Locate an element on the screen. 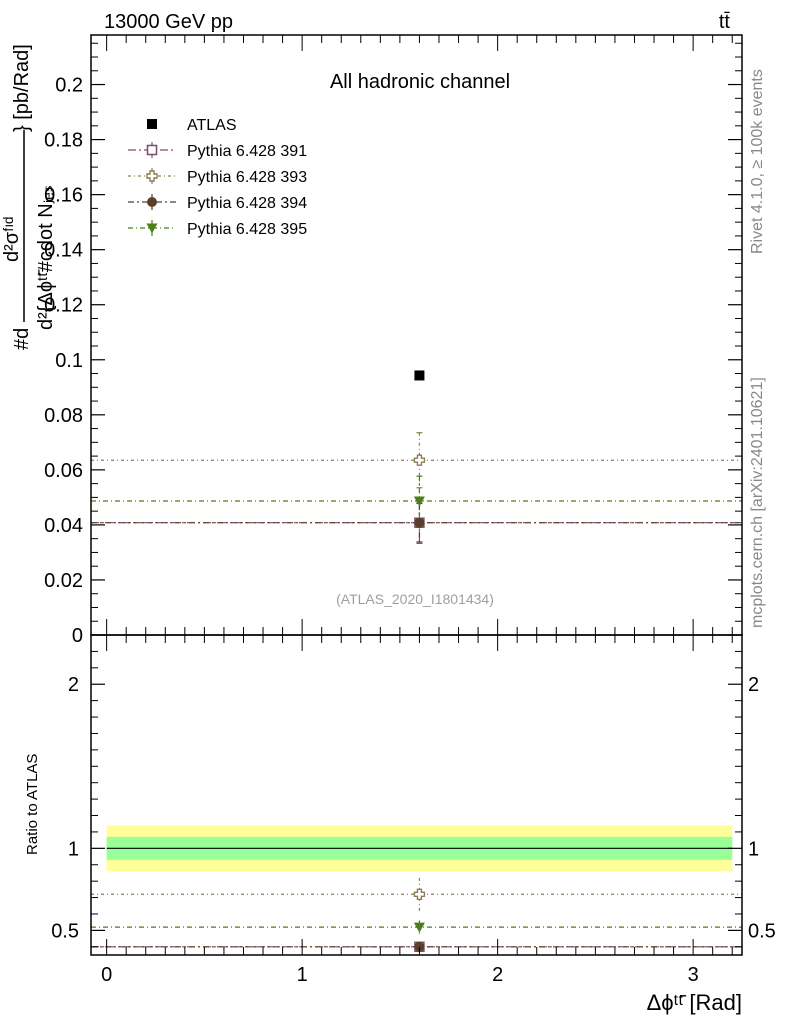 The width and height of the screenshot is (786, 1024). legend-label: ATLAS is located at coordinates (212, 125).